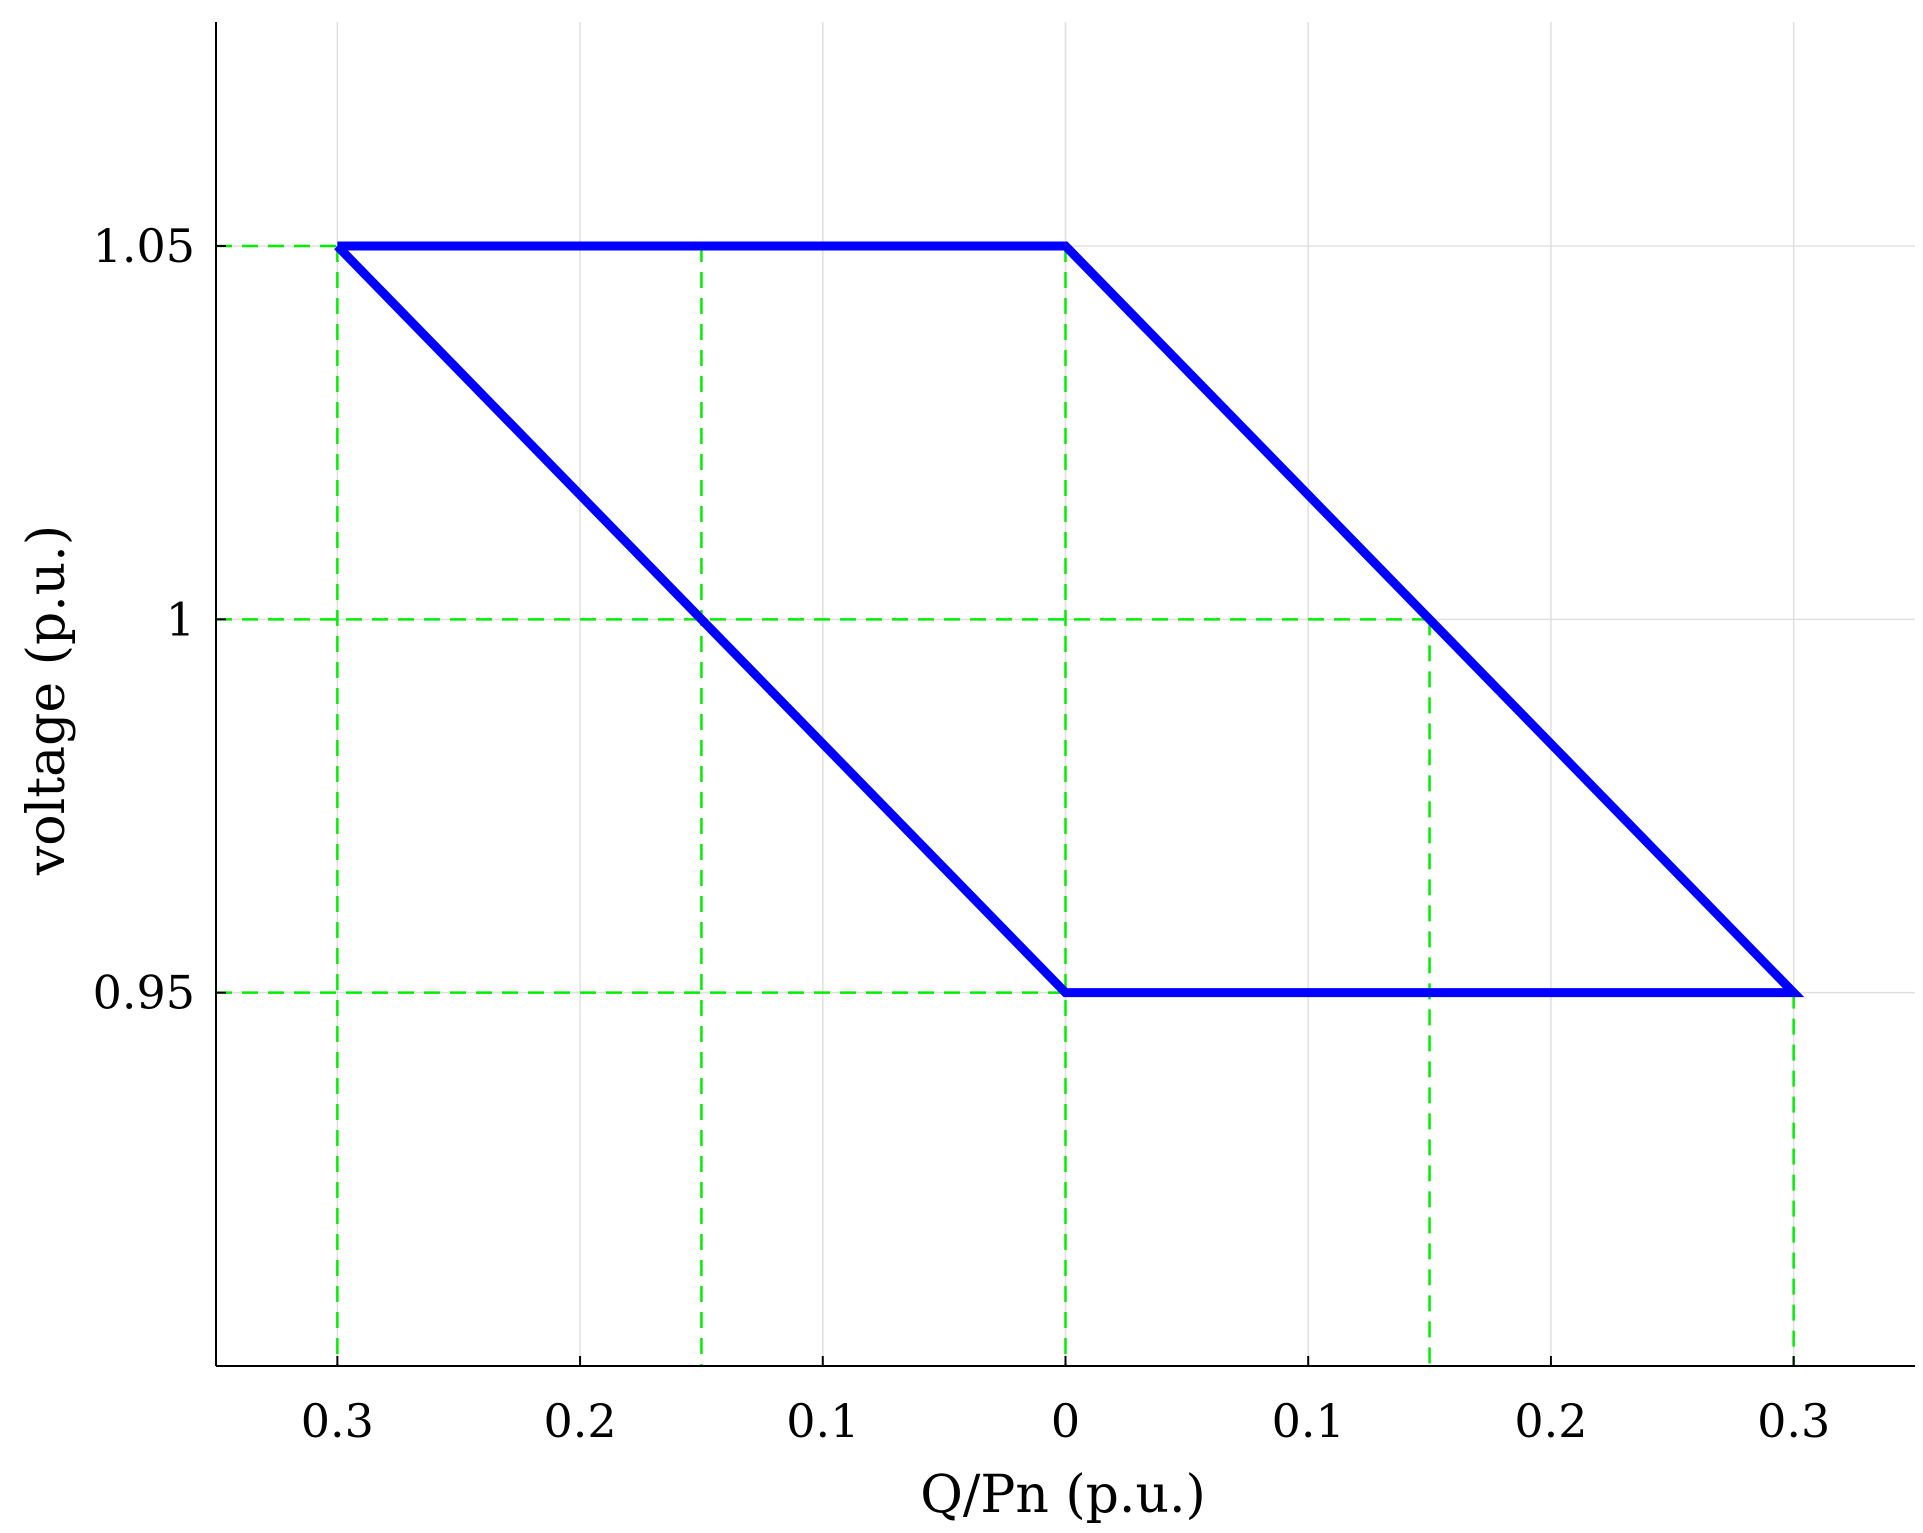 This screenshot has height=1533, width=1923. What do you see at coordinates (144, 993) in the screenshot?
I see `y-tick-label: 0.95` at bounding box center [144, 993].